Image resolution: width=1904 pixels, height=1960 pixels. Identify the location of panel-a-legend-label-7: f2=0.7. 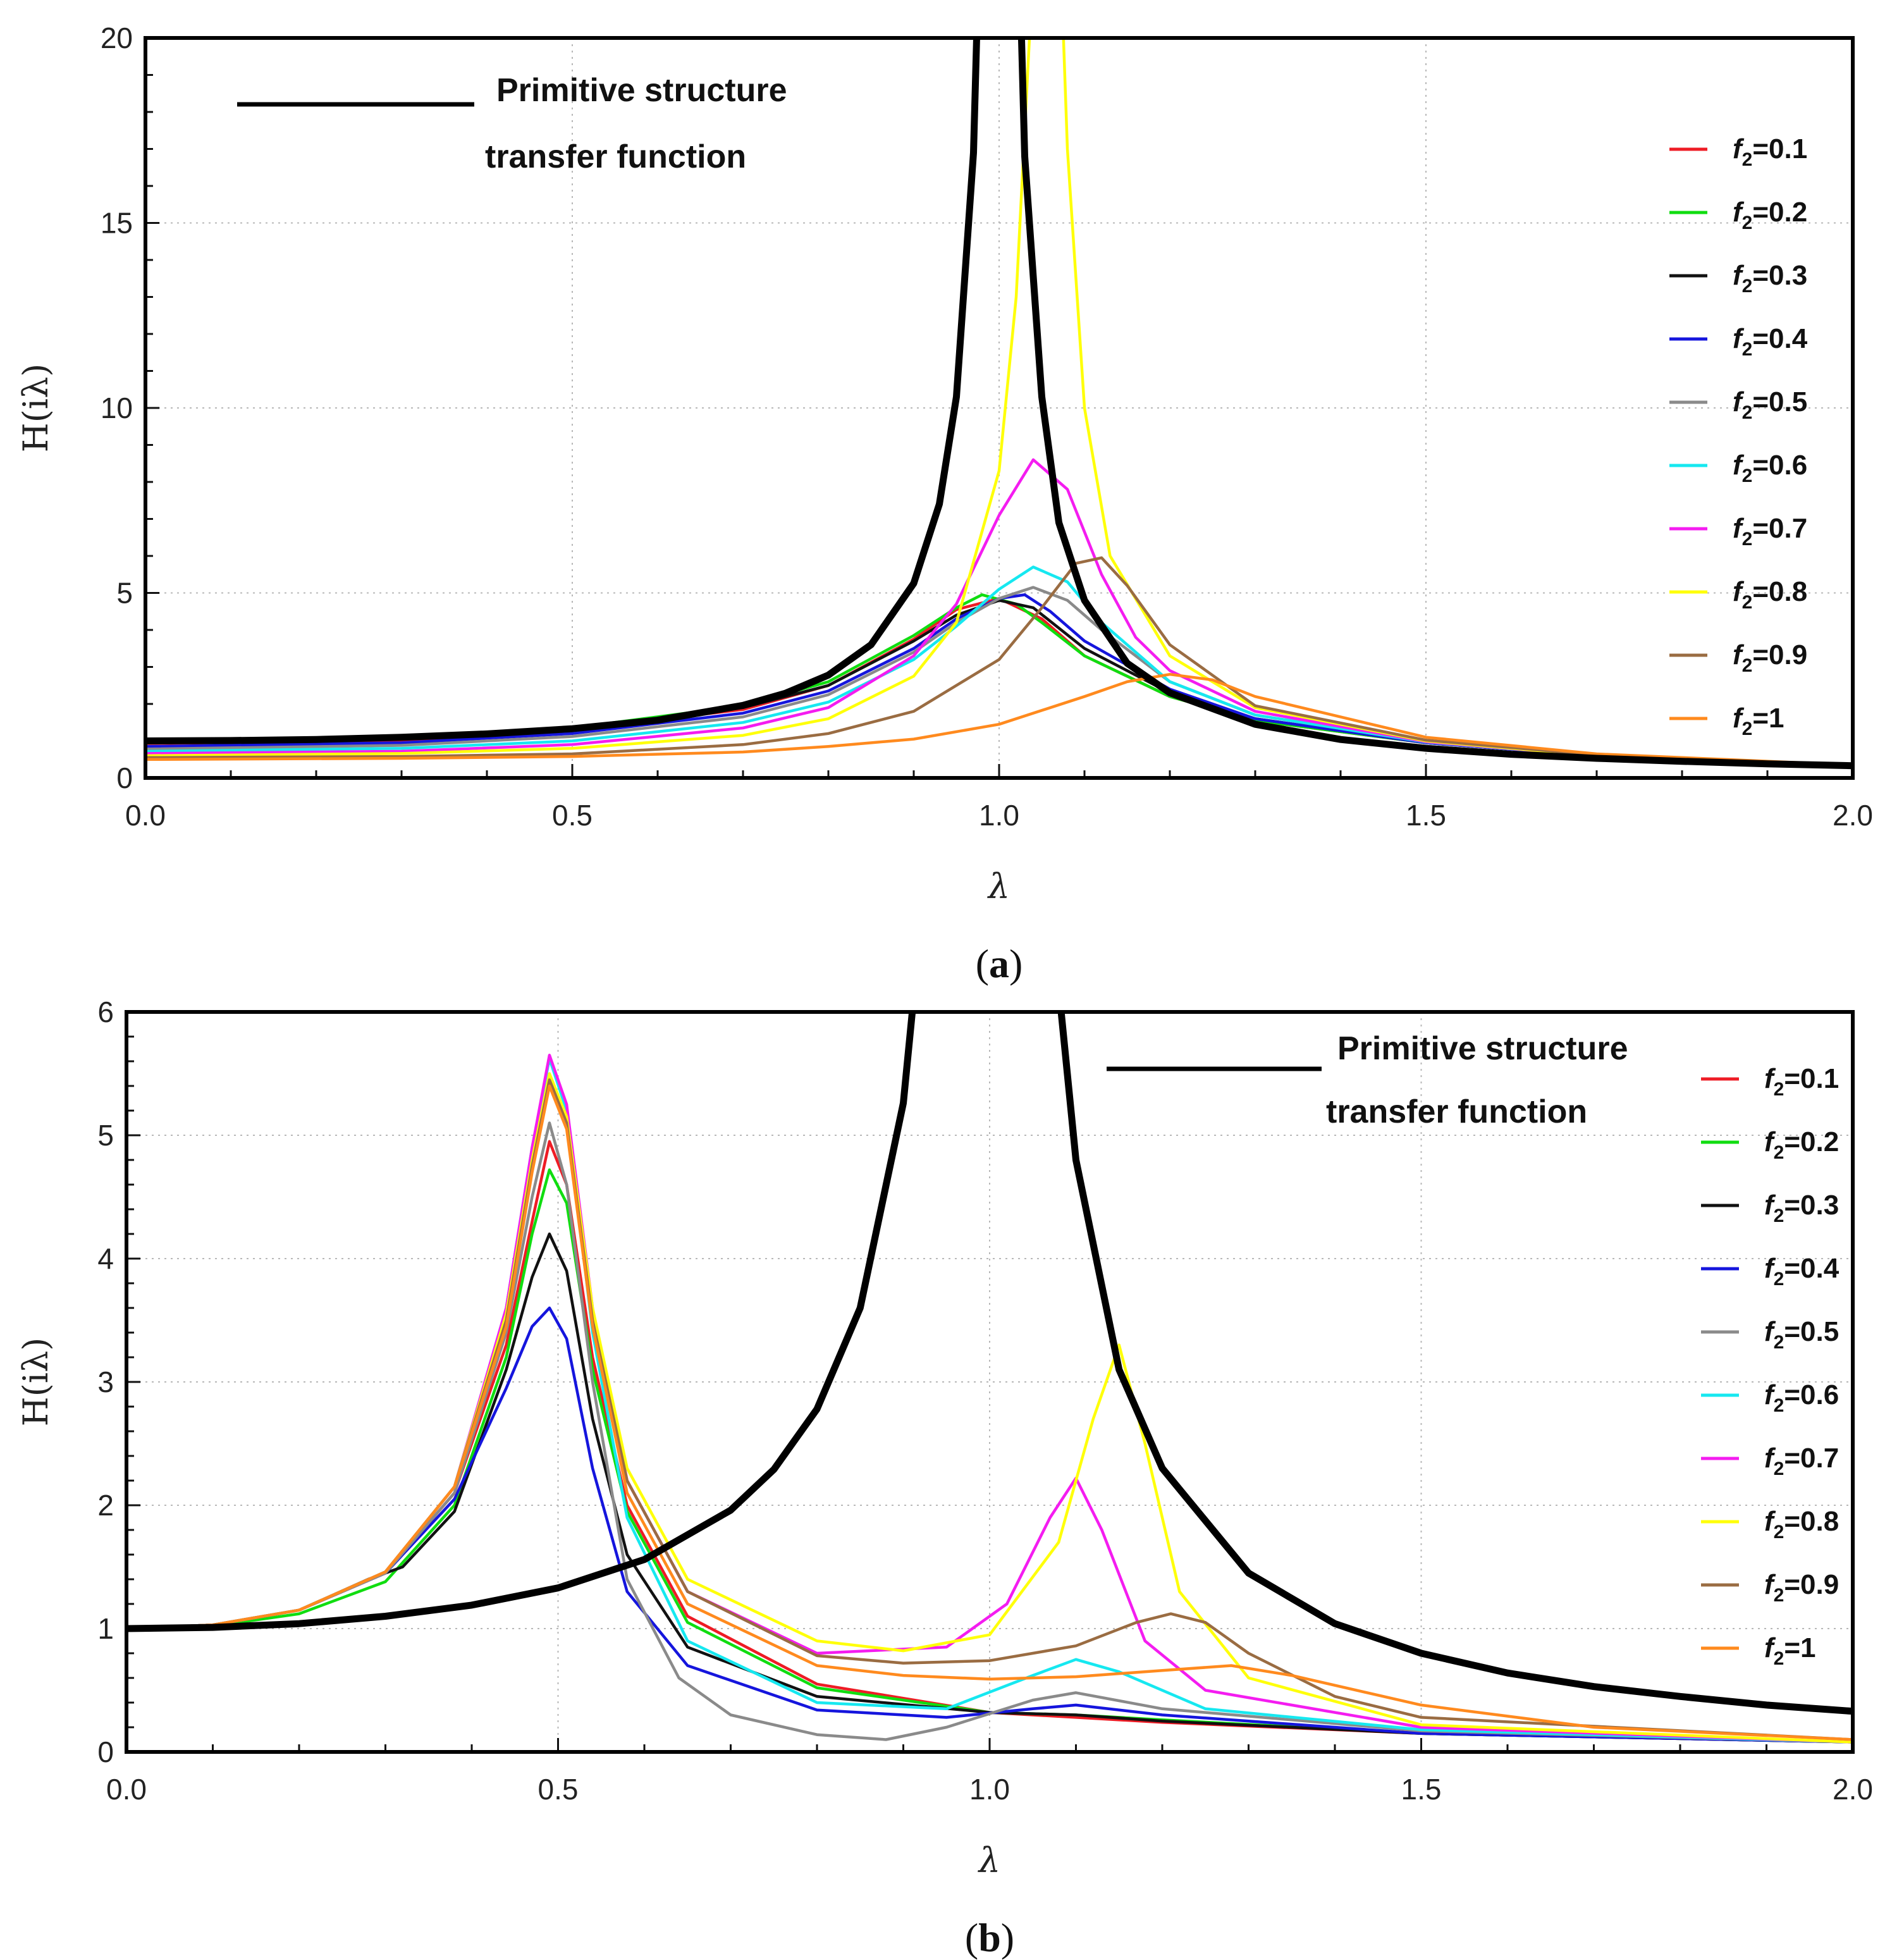
(1770, 531).